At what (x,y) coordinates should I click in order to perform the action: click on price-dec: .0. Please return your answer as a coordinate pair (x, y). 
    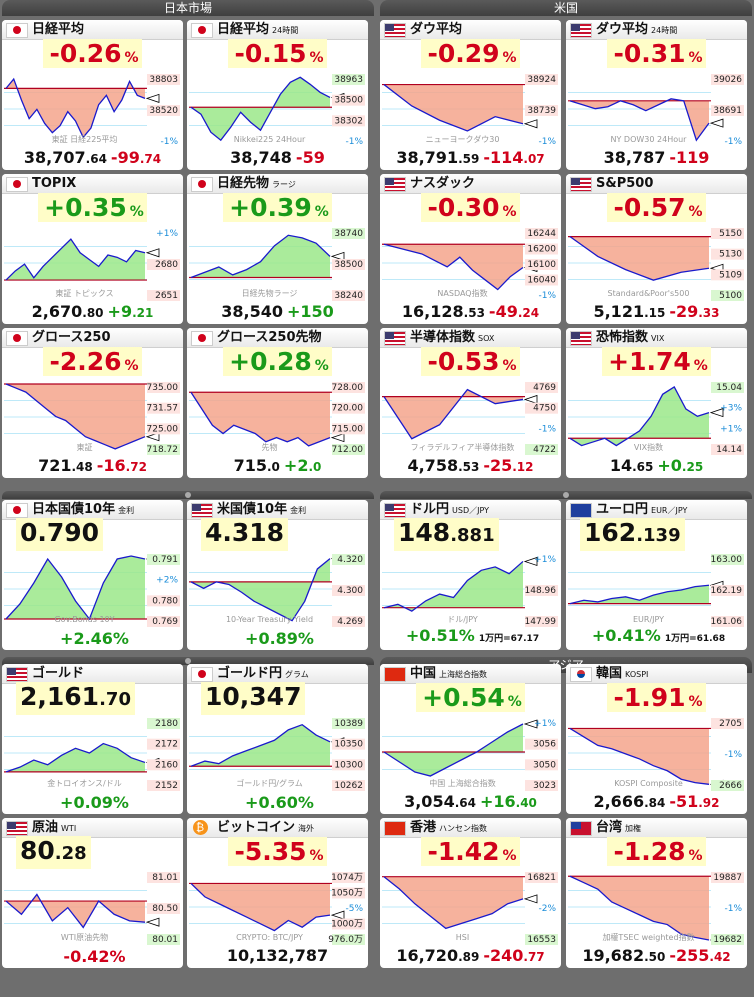
    Looking at the image, I should click on (273, 467).